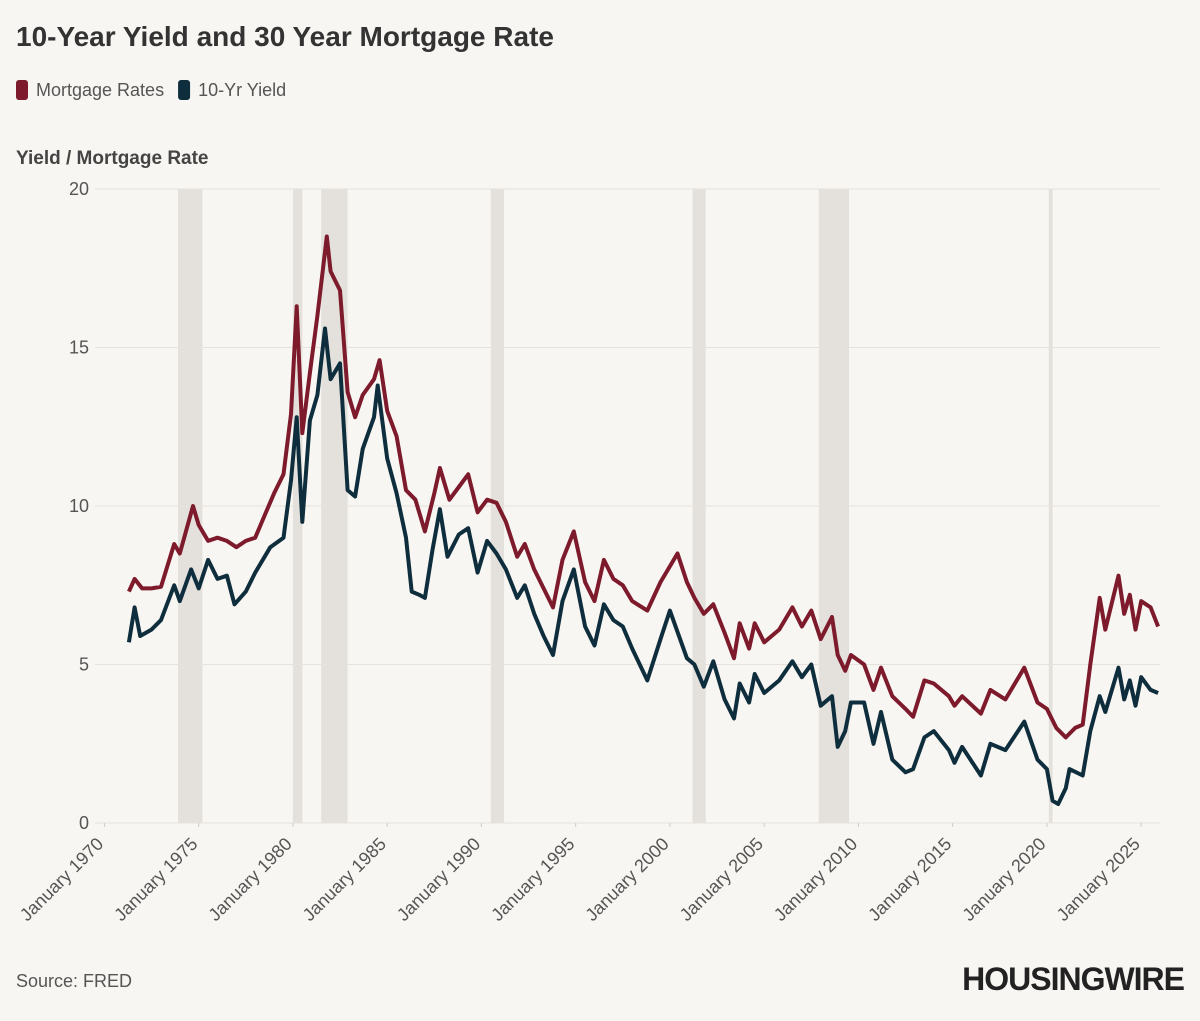  What do you see at coordinates (84, 665) in the screenshot?
I see `y-tick-label: 5` at bounding box center [84, 665].